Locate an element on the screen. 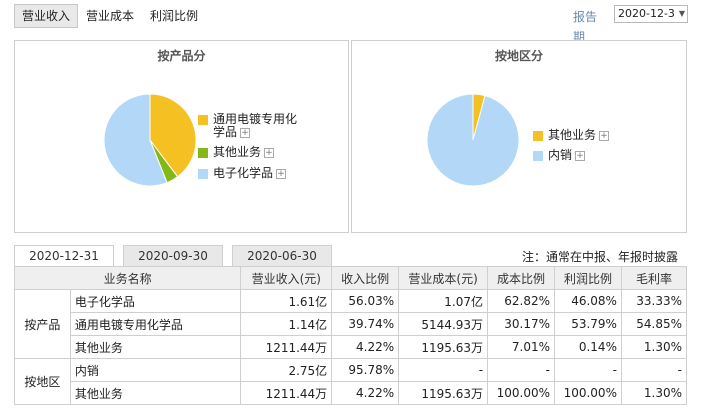 This screenshot has height=411, width=706. pie-chart-product is located at coordinates (150, 140).